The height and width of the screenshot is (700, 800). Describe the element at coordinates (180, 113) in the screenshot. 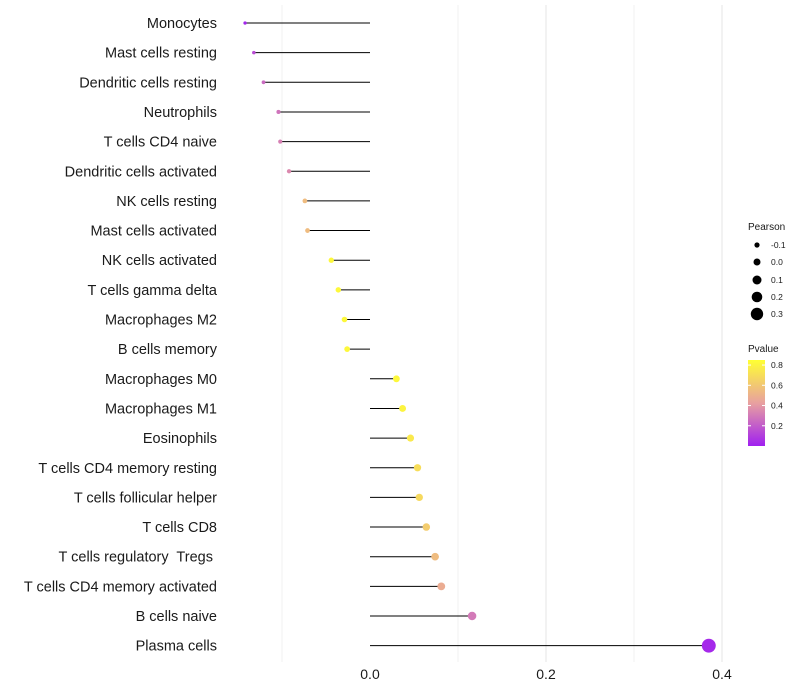

I see `category-label: Neutrophils` at that location.